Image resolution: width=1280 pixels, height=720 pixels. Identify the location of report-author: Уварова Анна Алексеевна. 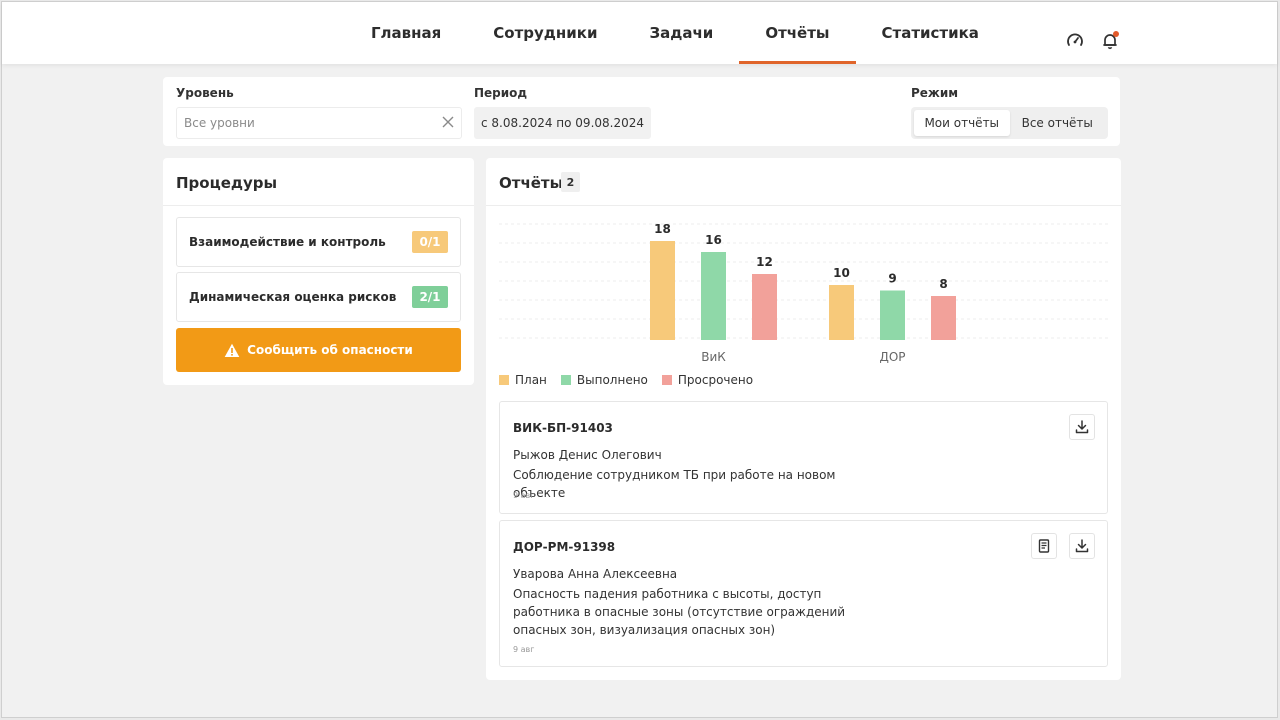
(595, 574).